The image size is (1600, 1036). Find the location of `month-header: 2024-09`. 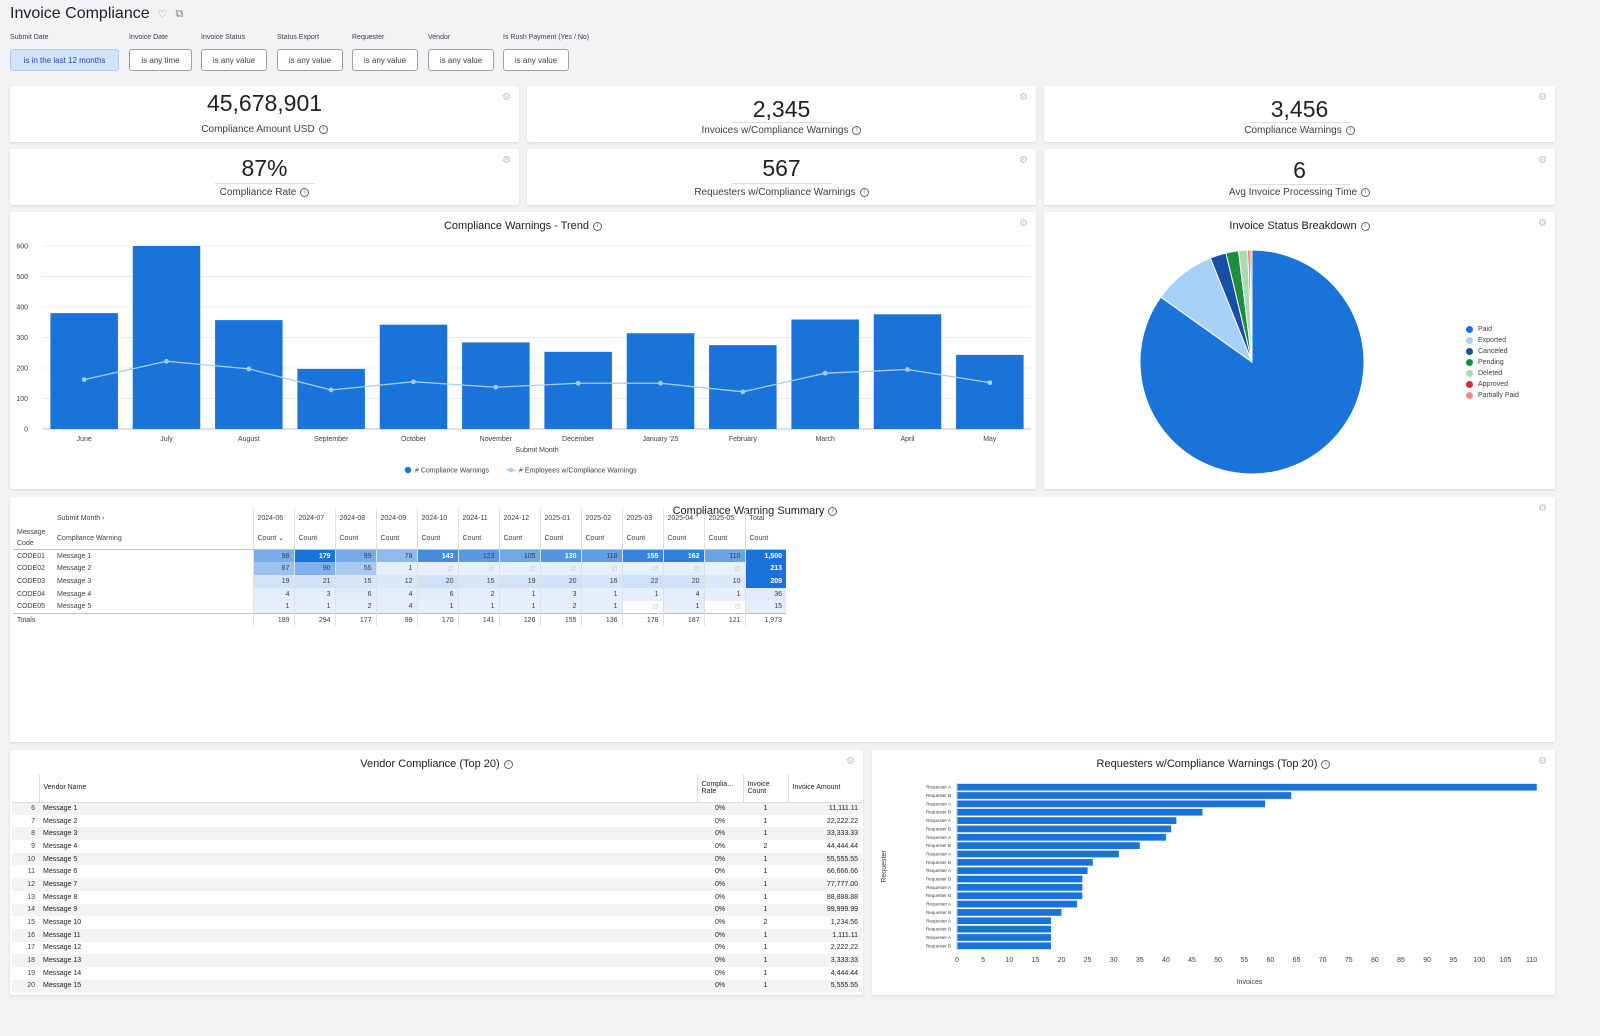

month-header: 2024-09 is located at coordinates (396, 518).